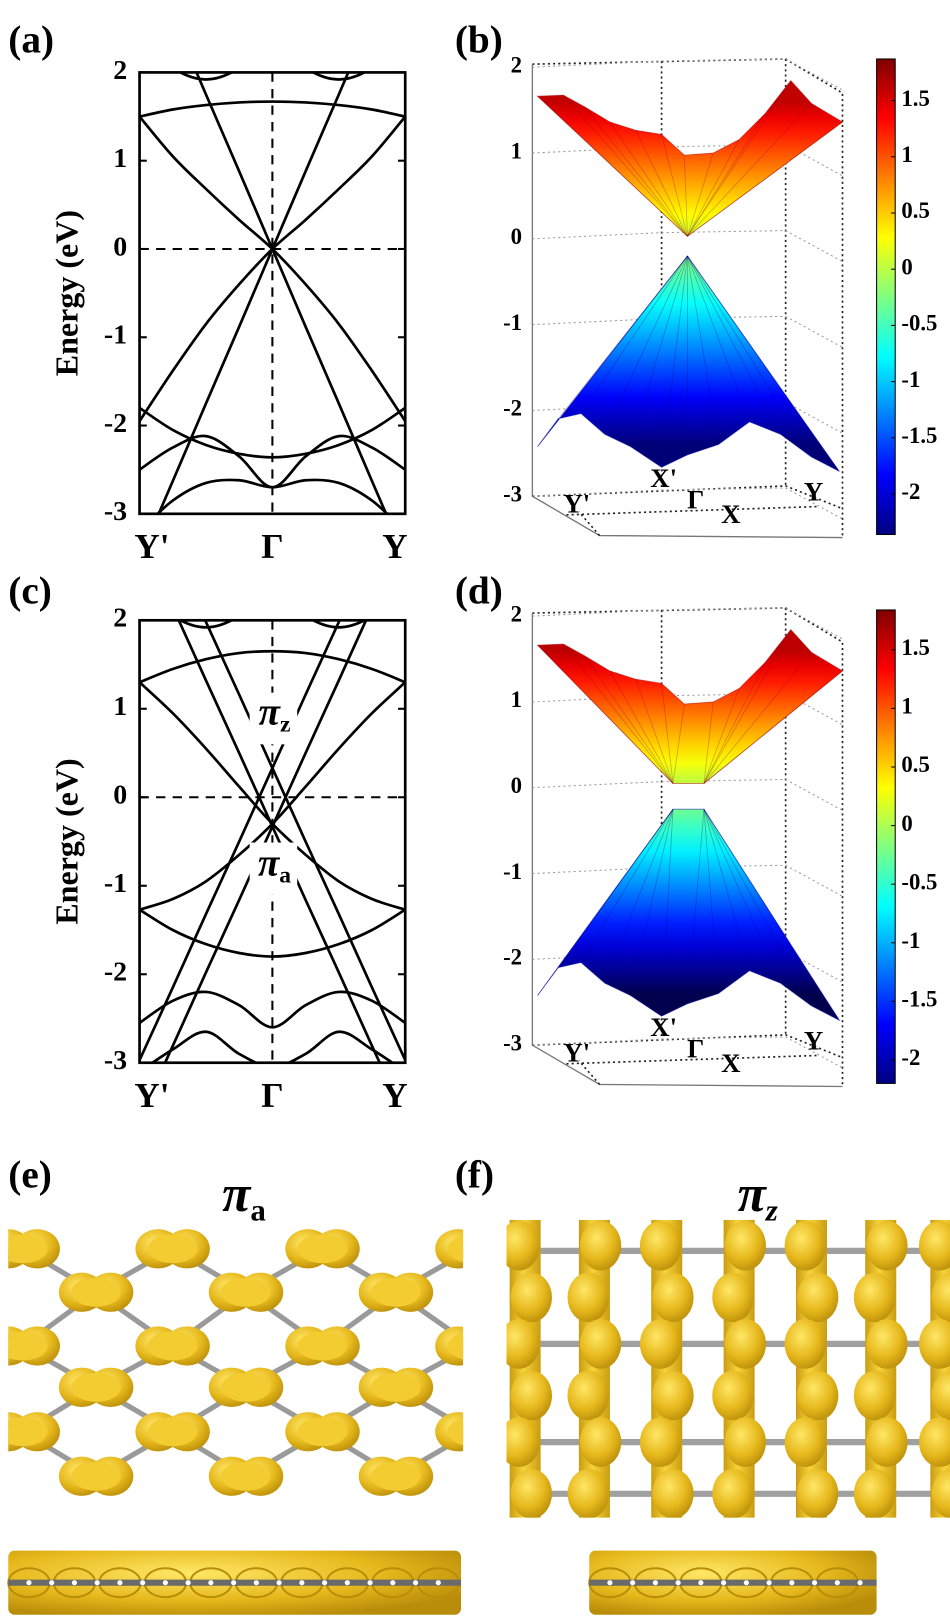 The height and width of the screenshot is (1621, 950). What do you see at coordinates (516, 785) in the screenshot?
I see `z-tick-label: 0` at bounding box center [516, 785].